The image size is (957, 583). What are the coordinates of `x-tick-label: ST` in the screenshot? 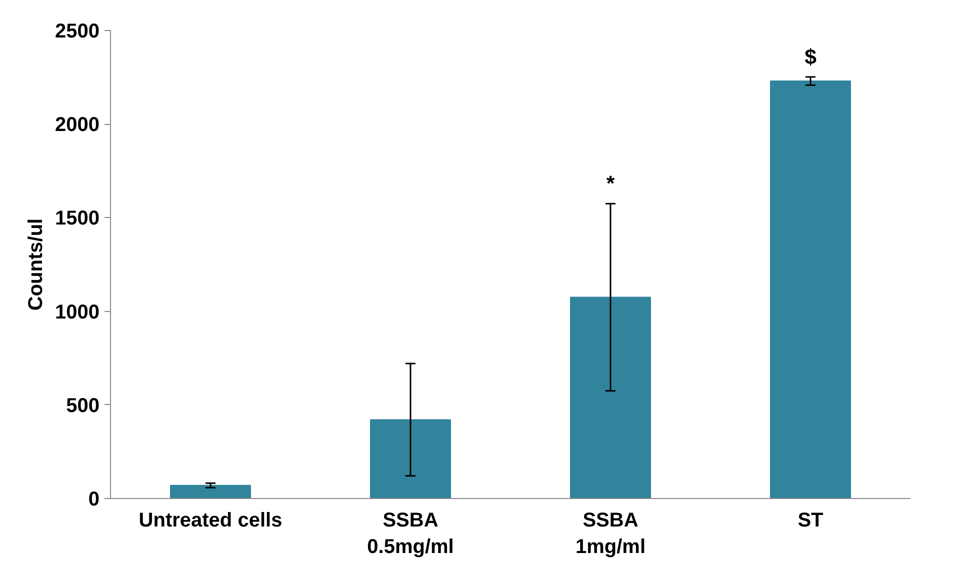 It's located at (811, 521).